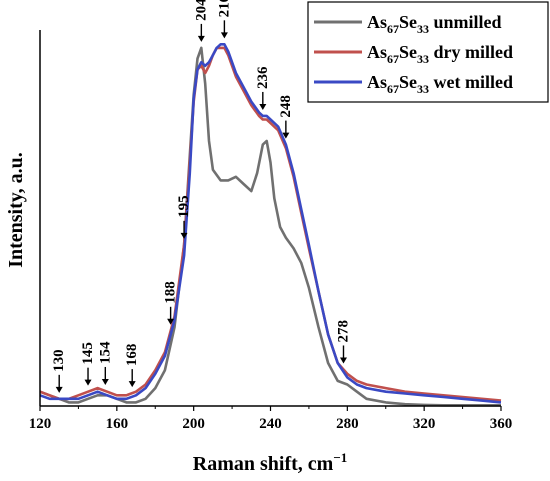  What do you see at coordinates (501, 424) in the screenshot?
I see `x-tick-label: 360` at bounding box center [501, 424].